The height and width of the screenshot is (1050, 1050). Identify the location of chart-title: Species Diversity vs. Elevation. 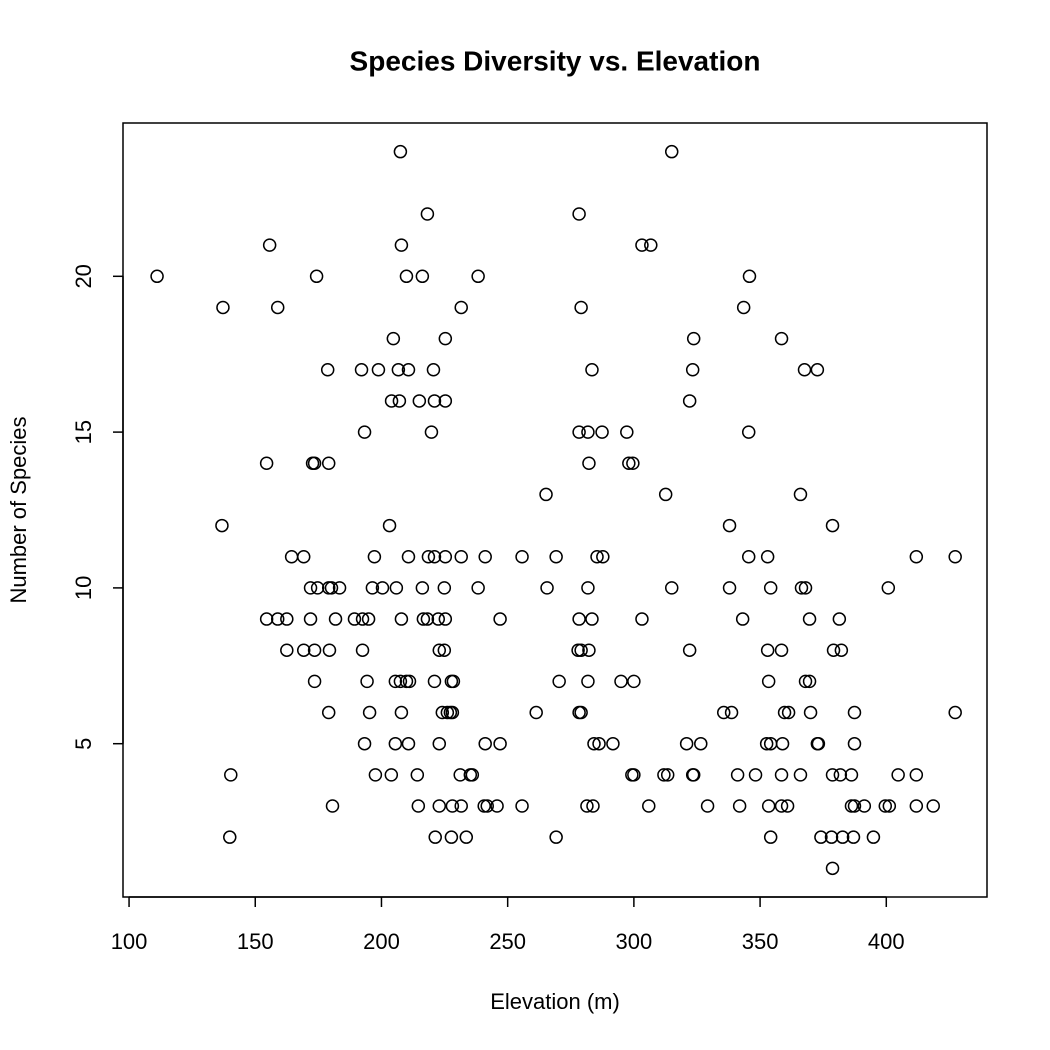
(555, 60).